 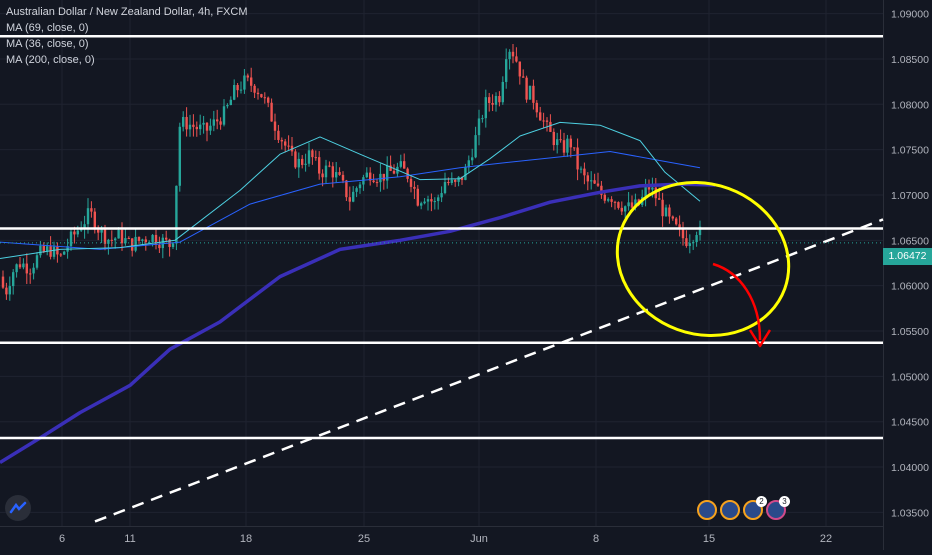 What do you see at coordinates (910, 241) in the screenshot?
I see `y-tick-label: 1.06500` at bounding box center [910, 241].